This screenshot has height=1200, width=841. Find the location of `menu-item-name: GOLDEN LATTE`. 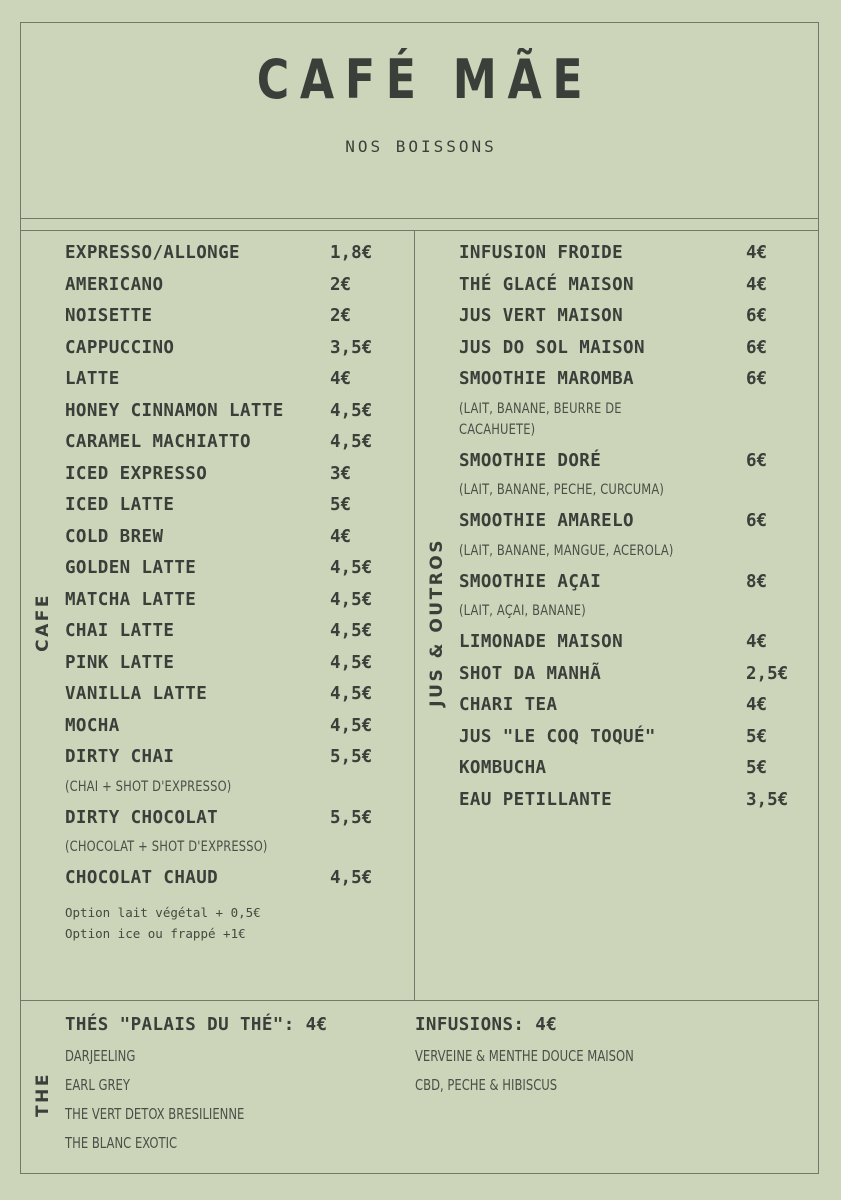

menu-item-name: GOLDEN LATTE is located at coordinates (131, 568).